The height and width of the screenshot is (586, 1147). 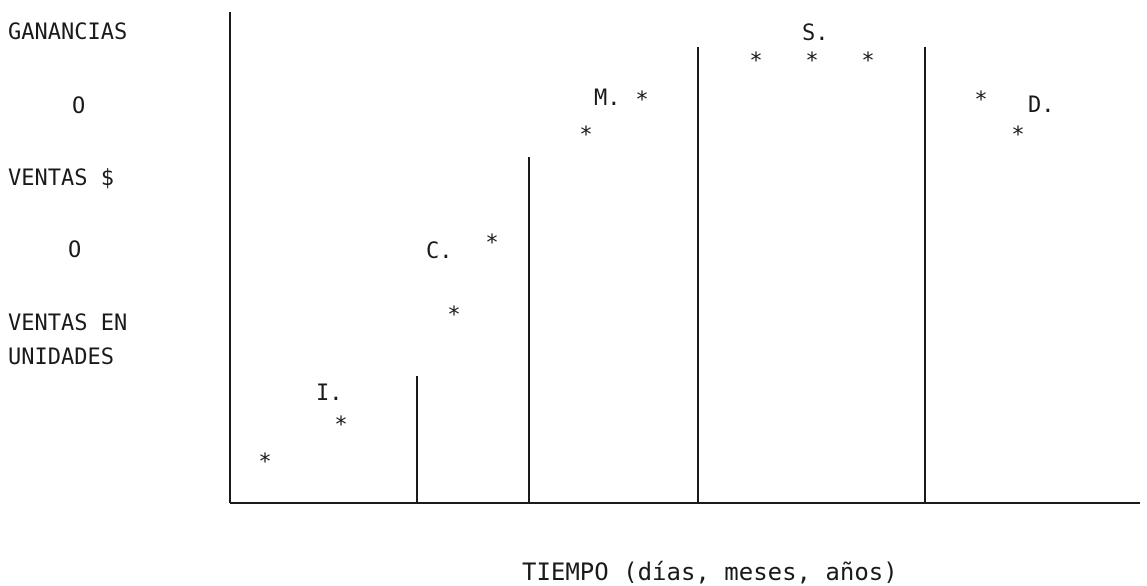 I want to click on y-axis-label-line-6: UNIDADES, so click(x=61, y=357).